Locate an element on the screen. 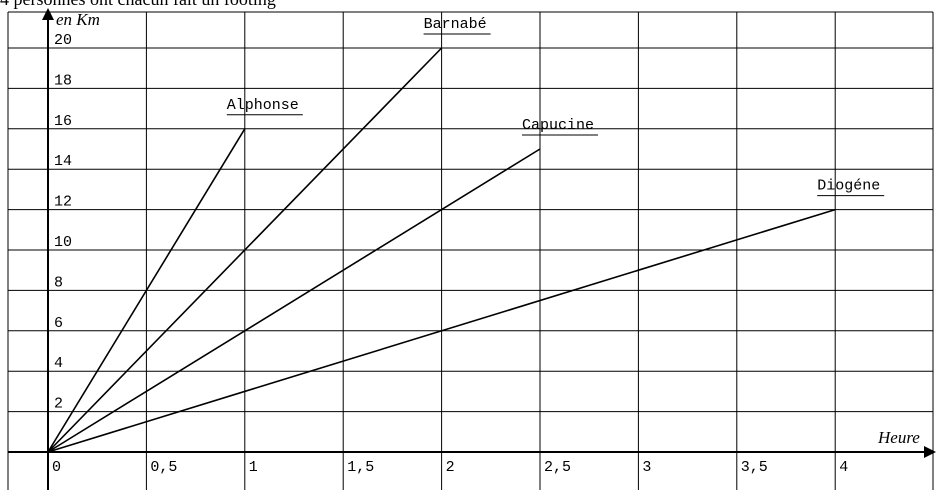 This screenshot has height=490, width=936. y-tick-label: 14 is located at coordinates (63, 161).